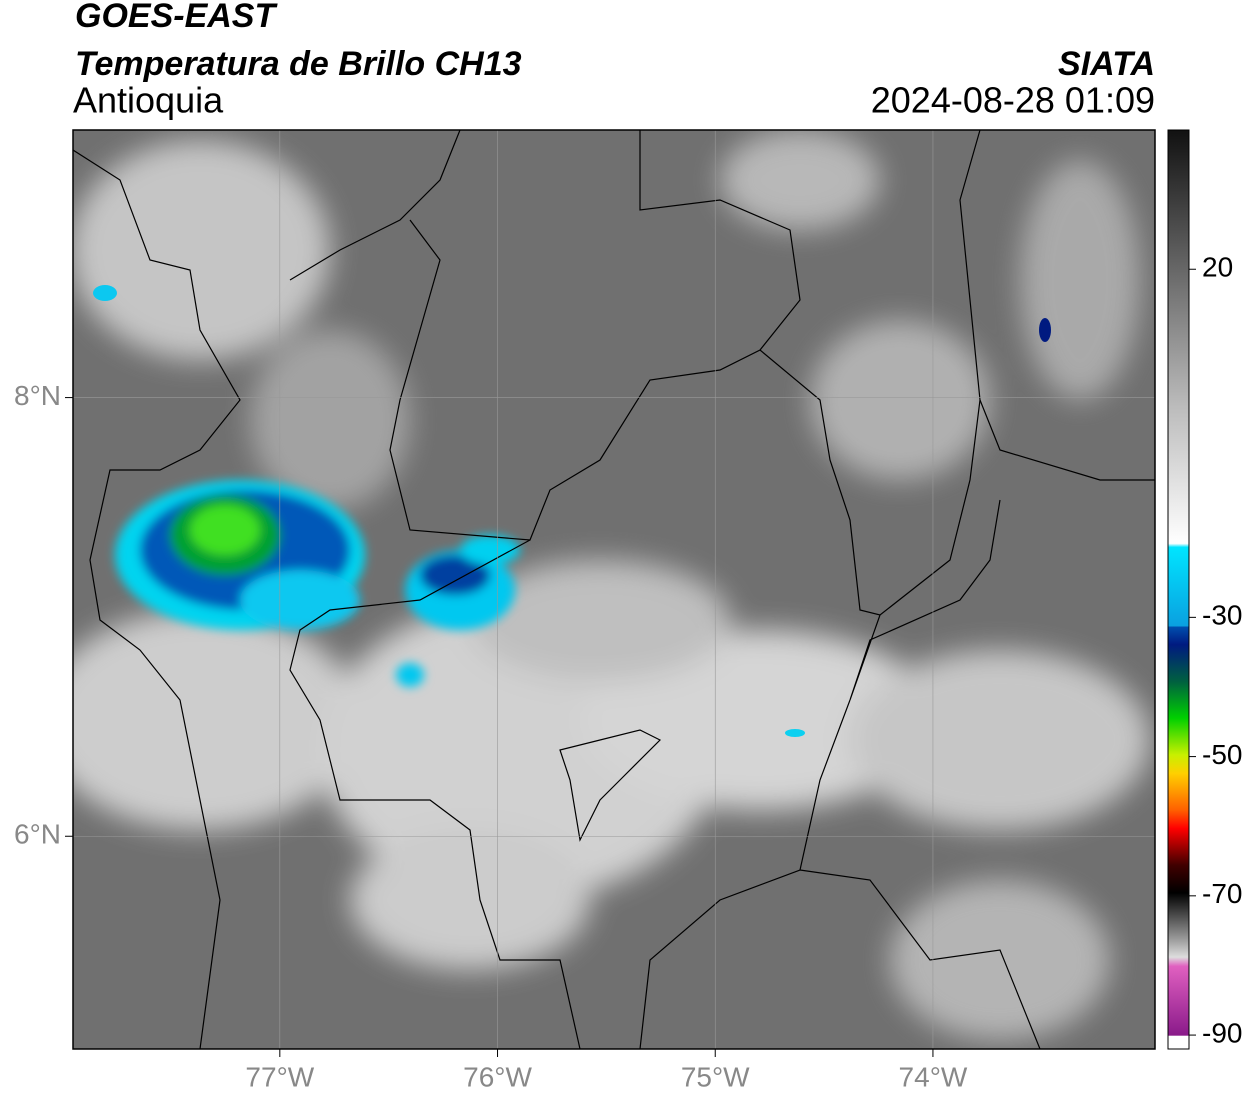  I want to click on lat-tick-label: 6°N, so click(37, 834).